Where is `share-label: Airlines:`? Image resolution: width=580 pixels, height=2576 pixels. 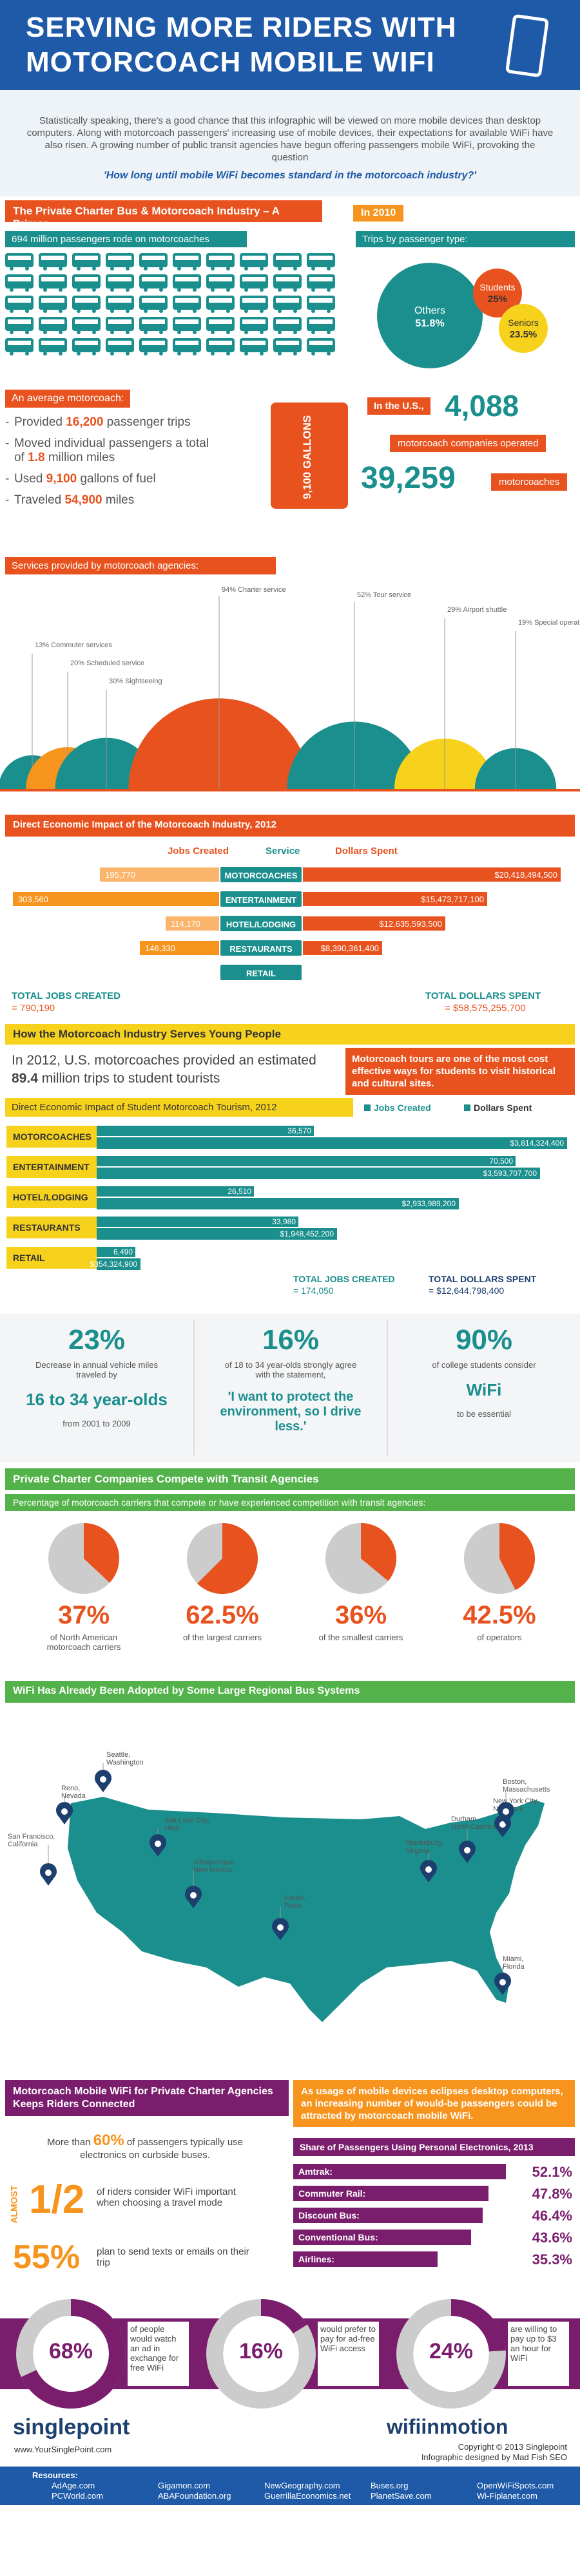
share-label: Airlines: is located at coordinates (316, 2259).